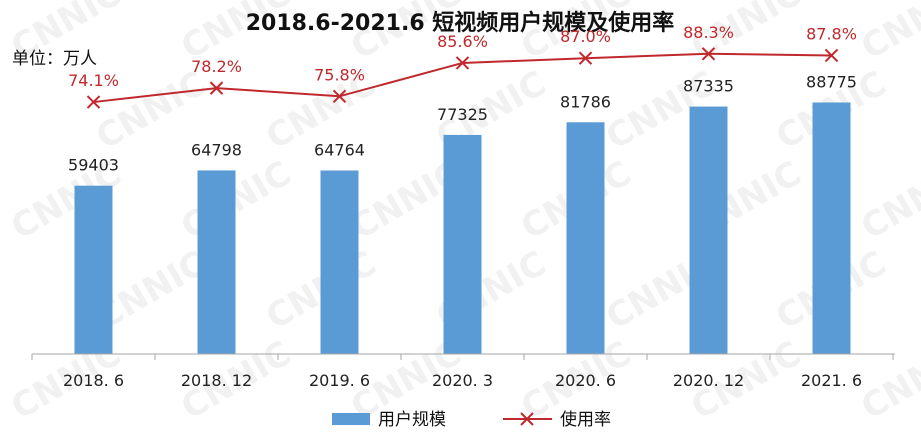 Image resolution: width=921 pixels, height=435 pixels. What do you see at coordinates (708, 86) in the screenshot?
I see `bar-value-label: 87335` at bounding box center [708, 86].